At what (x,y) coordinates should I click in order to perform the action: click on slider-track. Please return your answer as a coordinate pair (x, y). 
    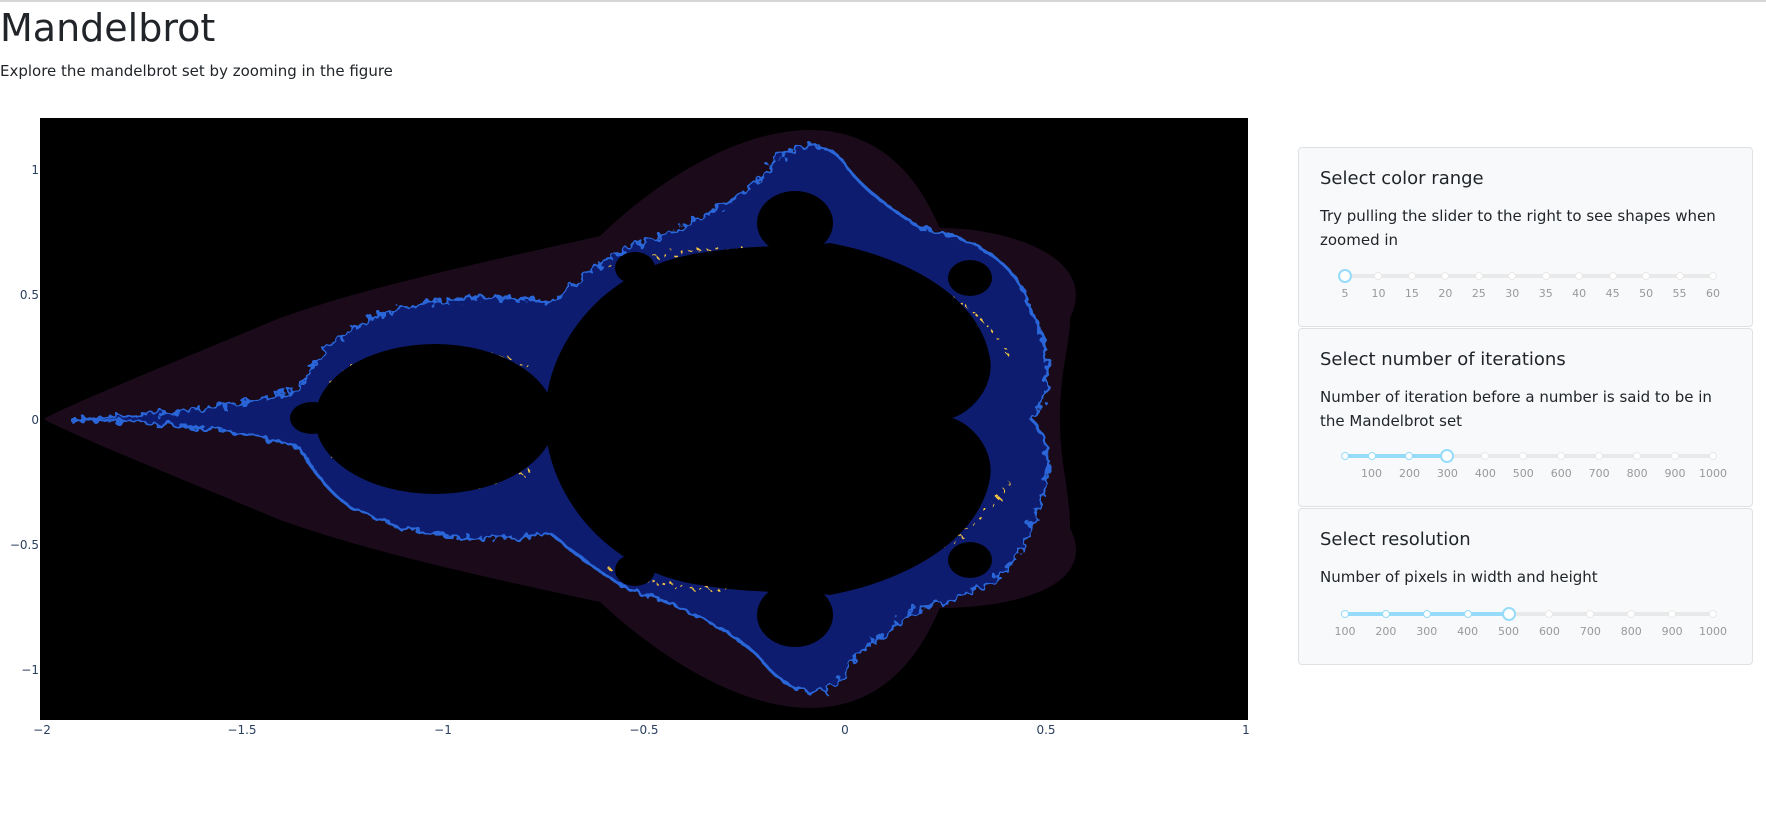
    Looking at the image, I should click on (1396, 456).